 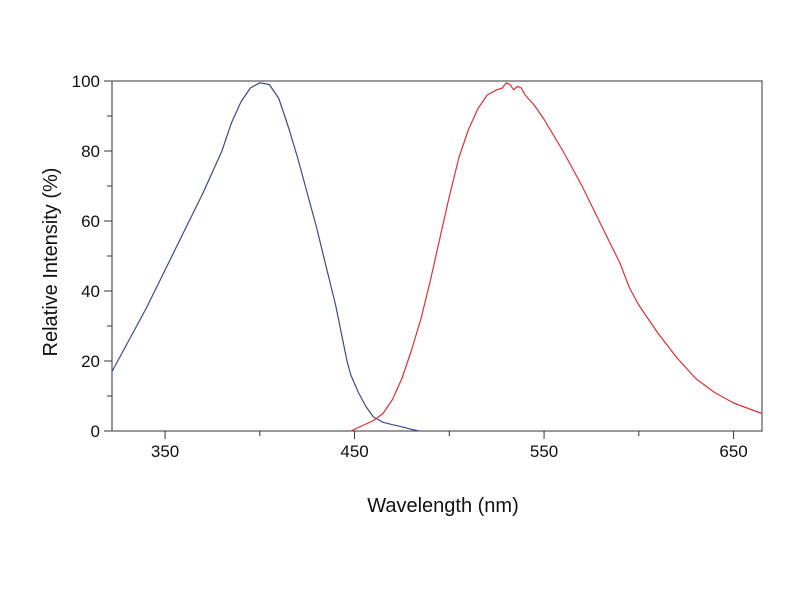 What do you see at coordinates (443, 506) in the screenshot?
I see `x-axis-title: Wavelength (nm)` at bounding box center [443, 506].